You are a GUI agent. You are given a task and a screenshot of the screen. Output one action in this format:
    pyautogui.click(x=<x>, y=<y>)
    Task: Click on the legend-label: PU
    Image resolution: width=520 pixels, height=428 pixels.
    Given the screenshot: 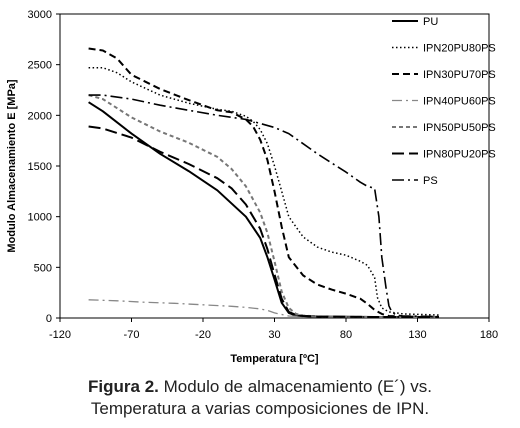 What is the action you would take?
    pyautogui.click(x=430, y=22)
    